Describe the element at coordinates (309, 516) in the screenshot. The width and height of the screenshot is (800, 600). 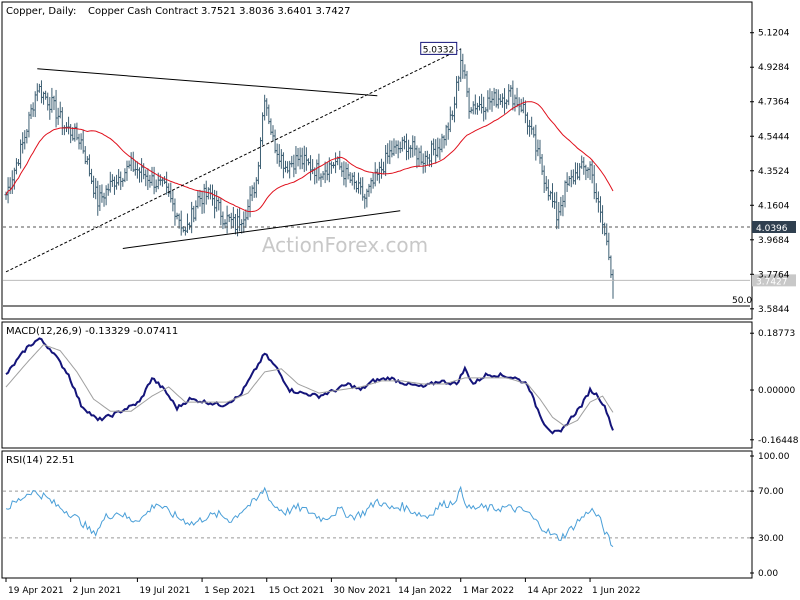
I see `rsi-line` at that location.